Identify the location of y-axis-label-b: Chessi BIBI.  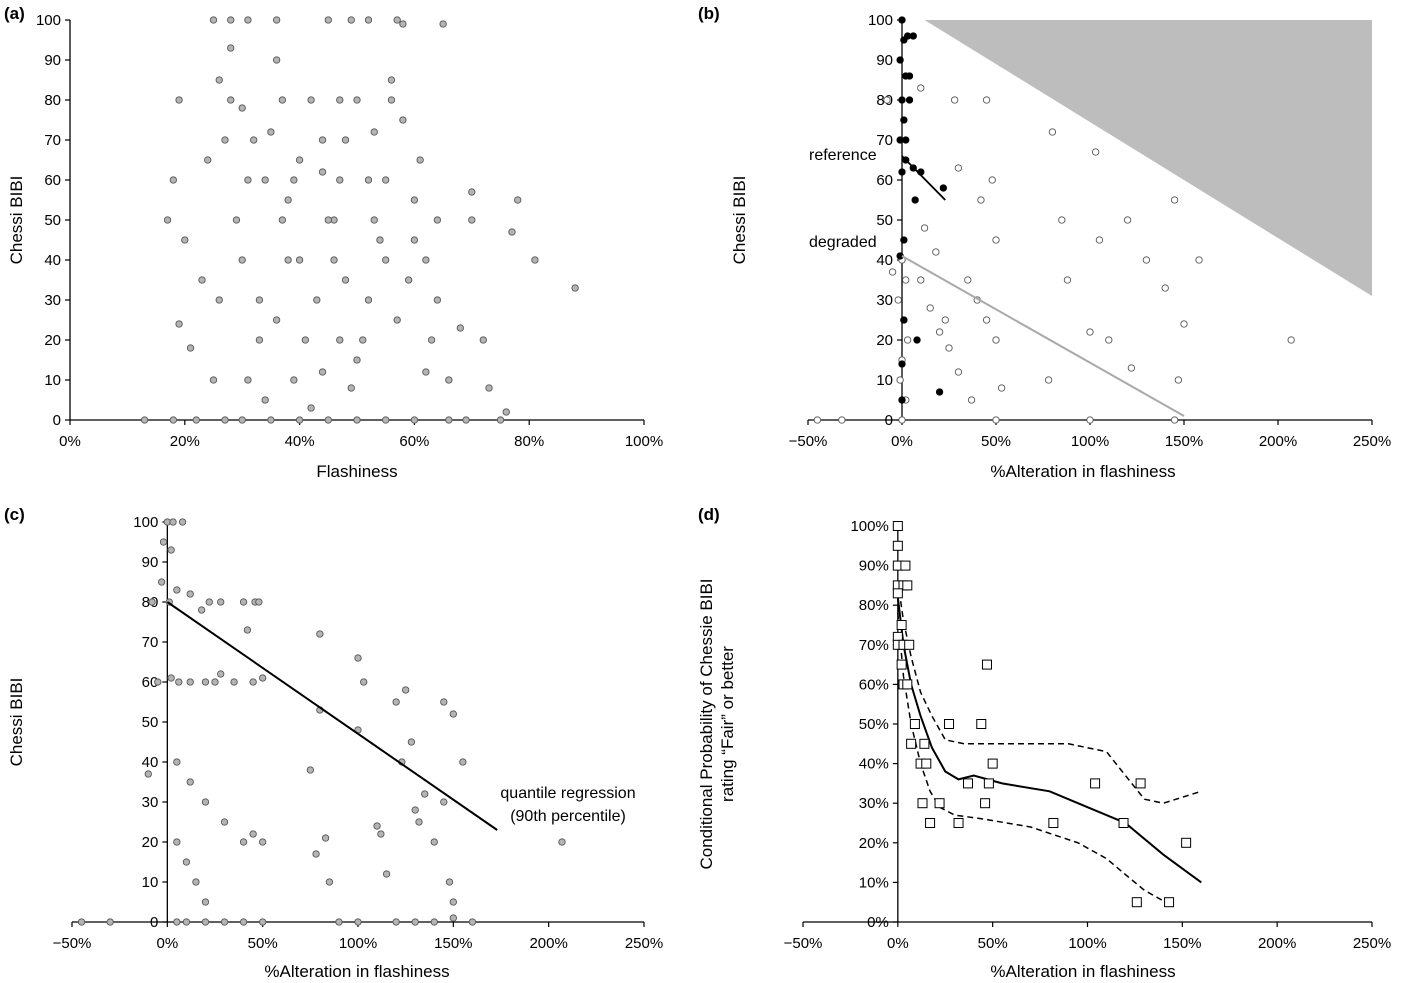
(739, 220).